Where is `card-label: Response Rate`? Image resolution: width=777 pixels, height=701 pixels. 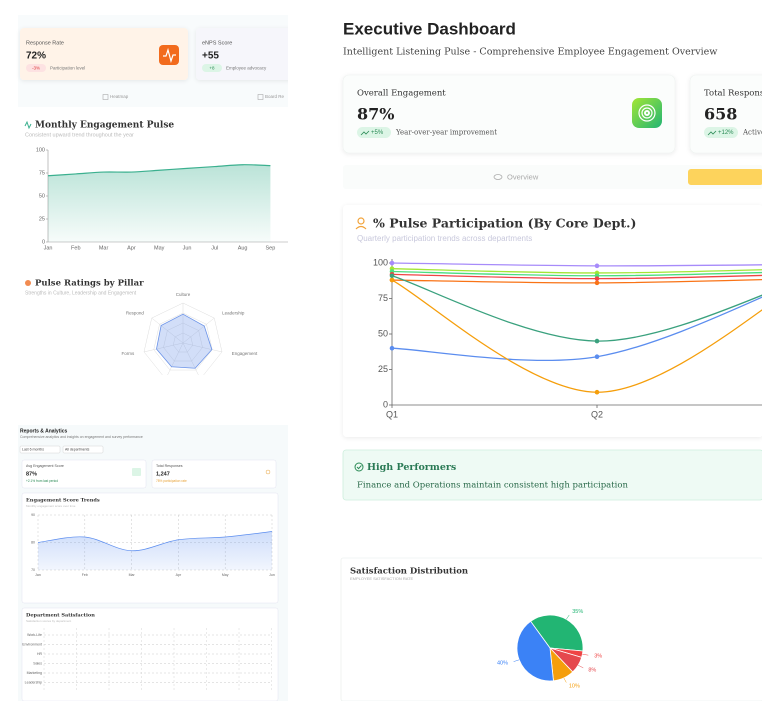
card-label: Response Rate is located at coordinates (45, 43).